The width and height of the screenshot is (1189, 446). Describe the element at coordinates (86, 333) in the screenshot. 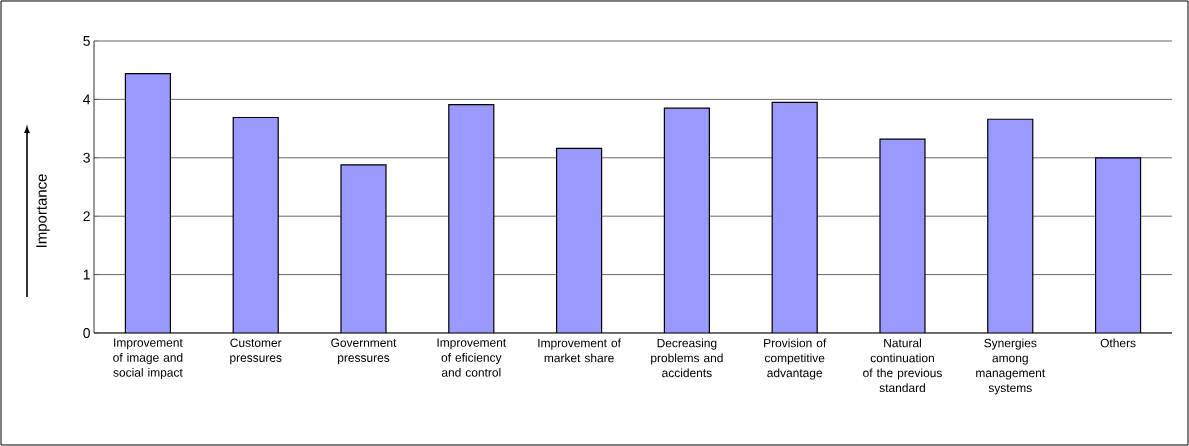

I see `y-tick-label: 0` at that location.